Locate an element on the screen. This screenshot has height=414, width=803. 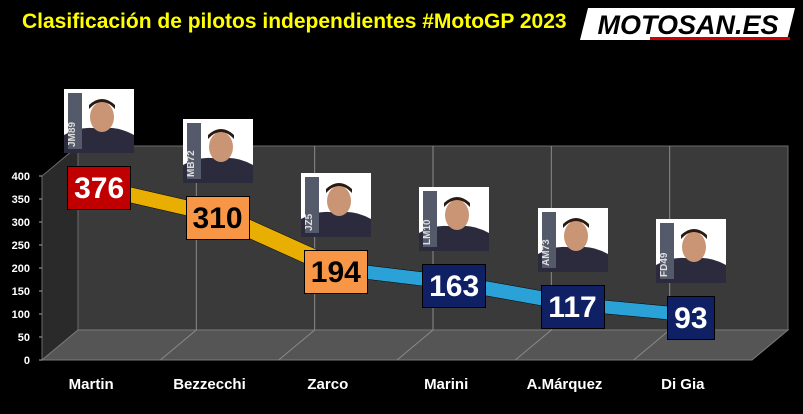
rider-number-label: LM10 is located at coordinates (428, 232).